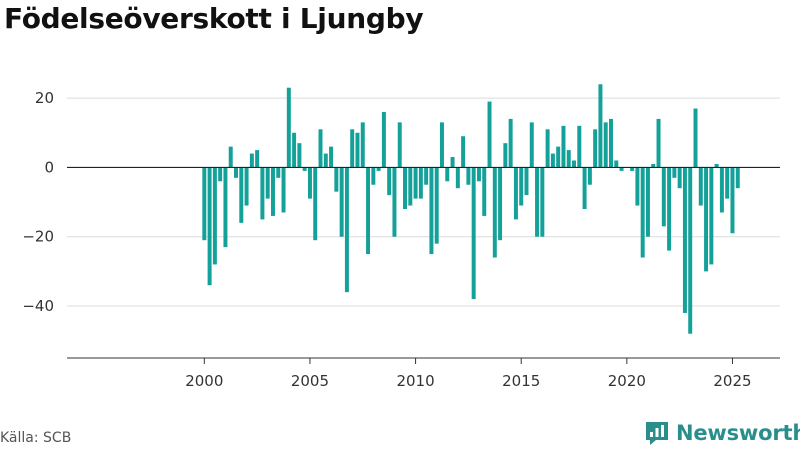 This screenshot has height=450, width=800. What do you see at coordinates (214, 18) in the screenshot?
I see `chart-title: Födelseöverskott i Ljungby` at bounding box center [214, 18].